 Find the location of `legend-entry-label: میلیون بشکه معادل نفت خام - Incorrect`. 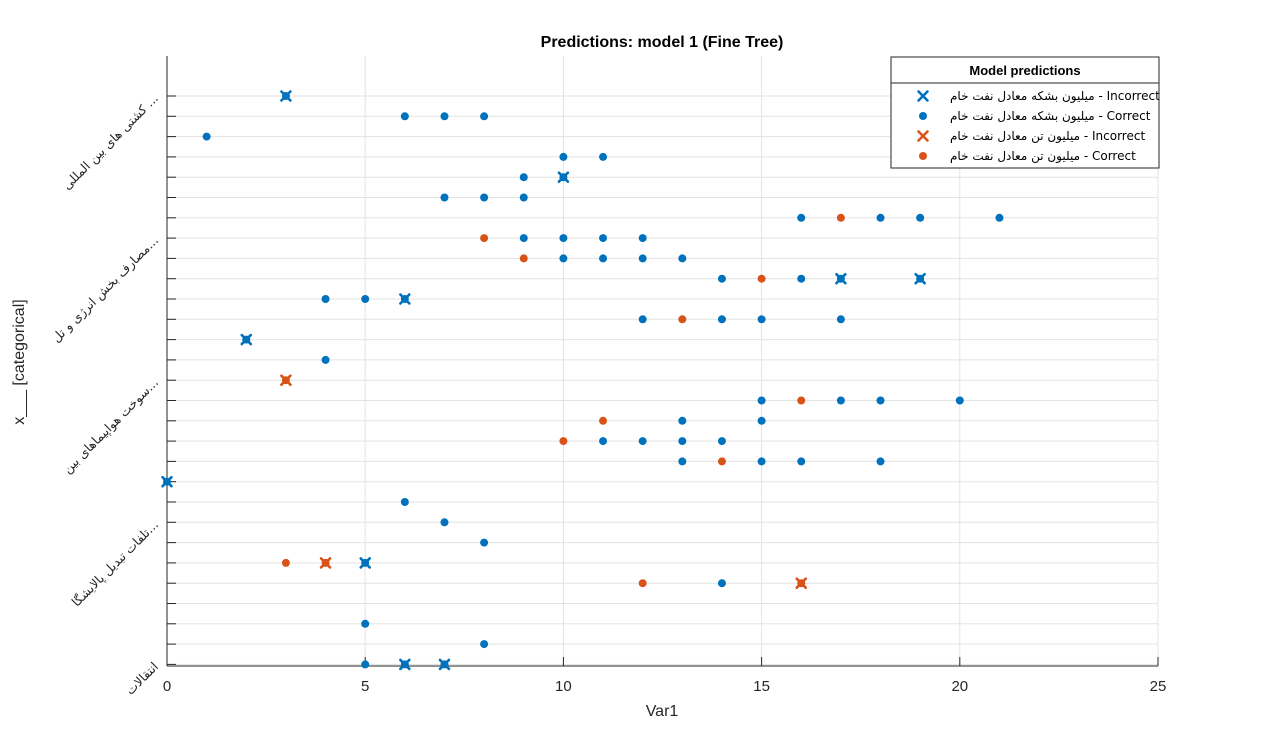

legend-entry-label: میلیون بشکه معادل نفت خام - Incorrect is located at coordinates (1055, 96).